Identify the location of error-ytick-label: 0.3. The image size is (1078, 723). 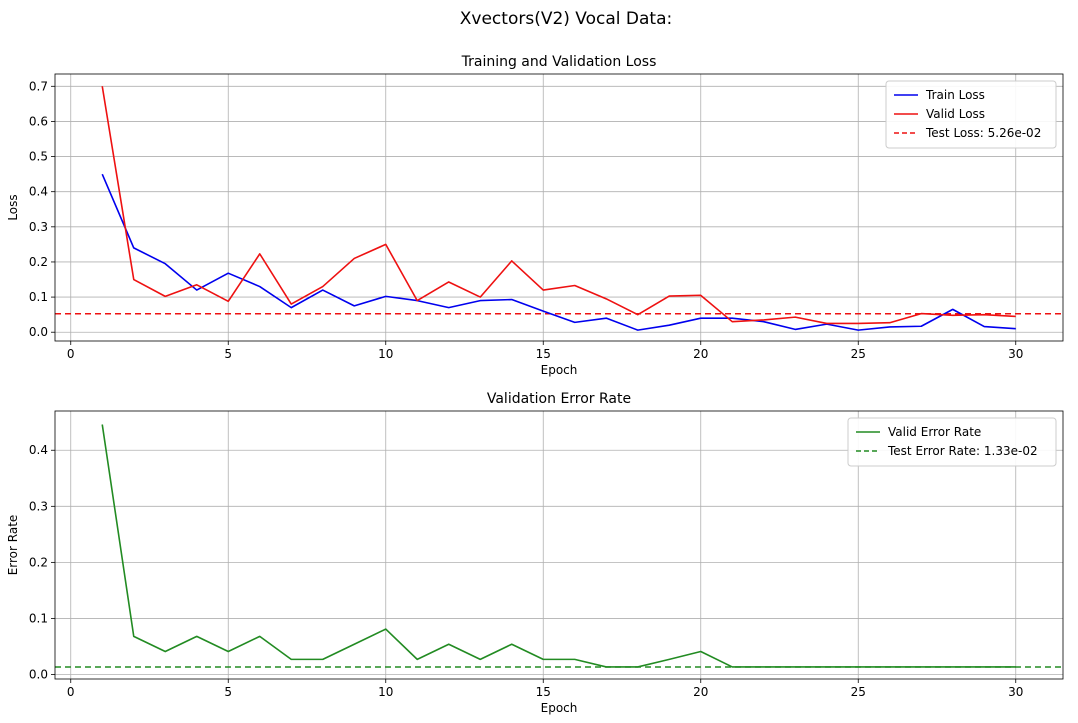
(38, 506).